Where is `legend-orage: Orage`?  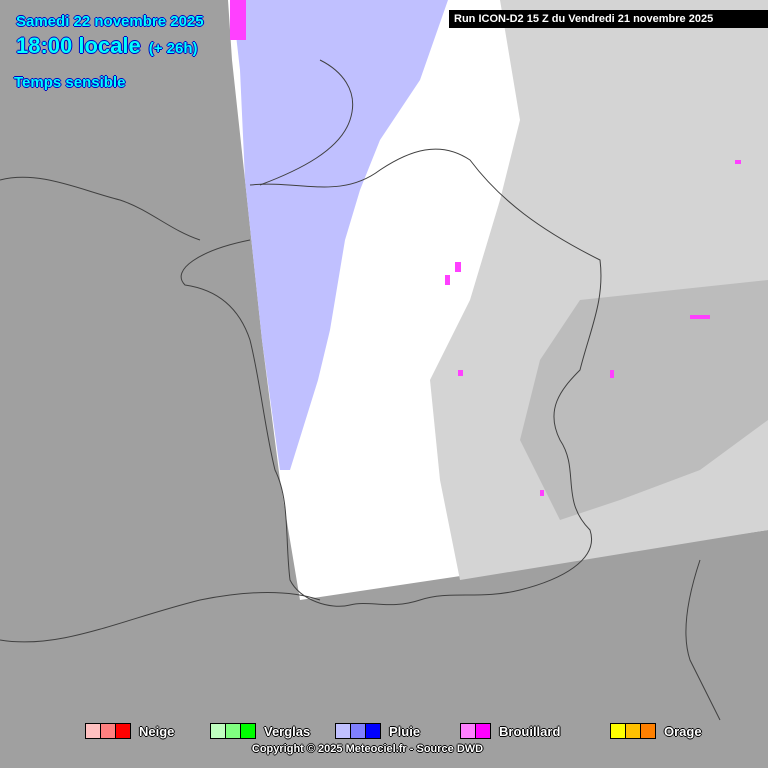
legend-orage: Orage is located at coordinates (656, 731).